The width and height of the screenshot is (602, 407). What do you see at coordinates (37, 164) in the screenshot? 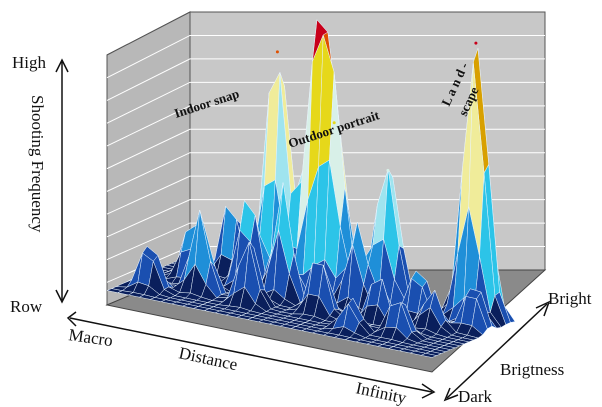
I see `z-axis-title: Shooting Frequency` at bounding box center [37, 164].